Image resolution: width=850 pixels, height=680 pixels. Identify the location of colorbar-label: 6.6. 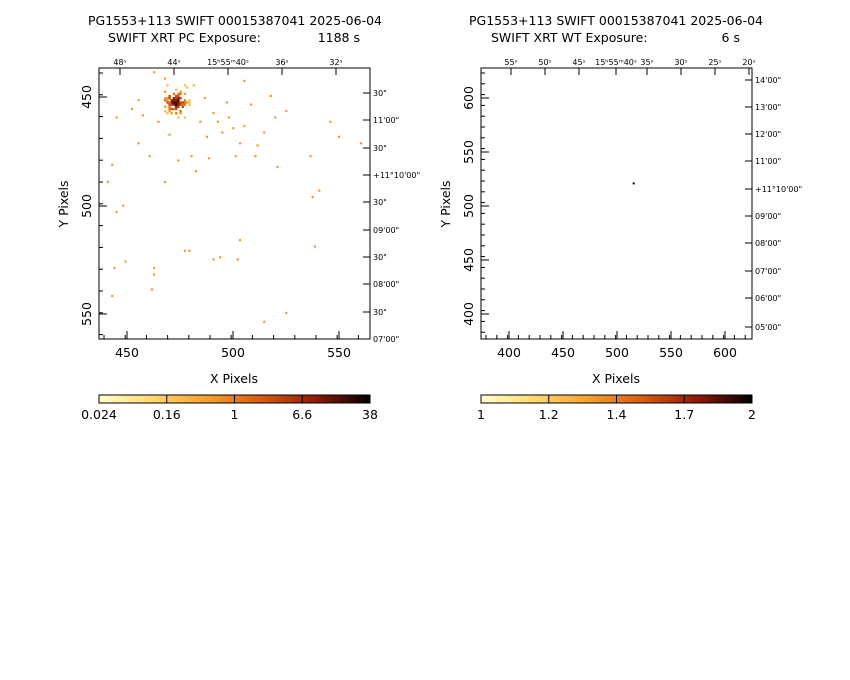
(302, 414).